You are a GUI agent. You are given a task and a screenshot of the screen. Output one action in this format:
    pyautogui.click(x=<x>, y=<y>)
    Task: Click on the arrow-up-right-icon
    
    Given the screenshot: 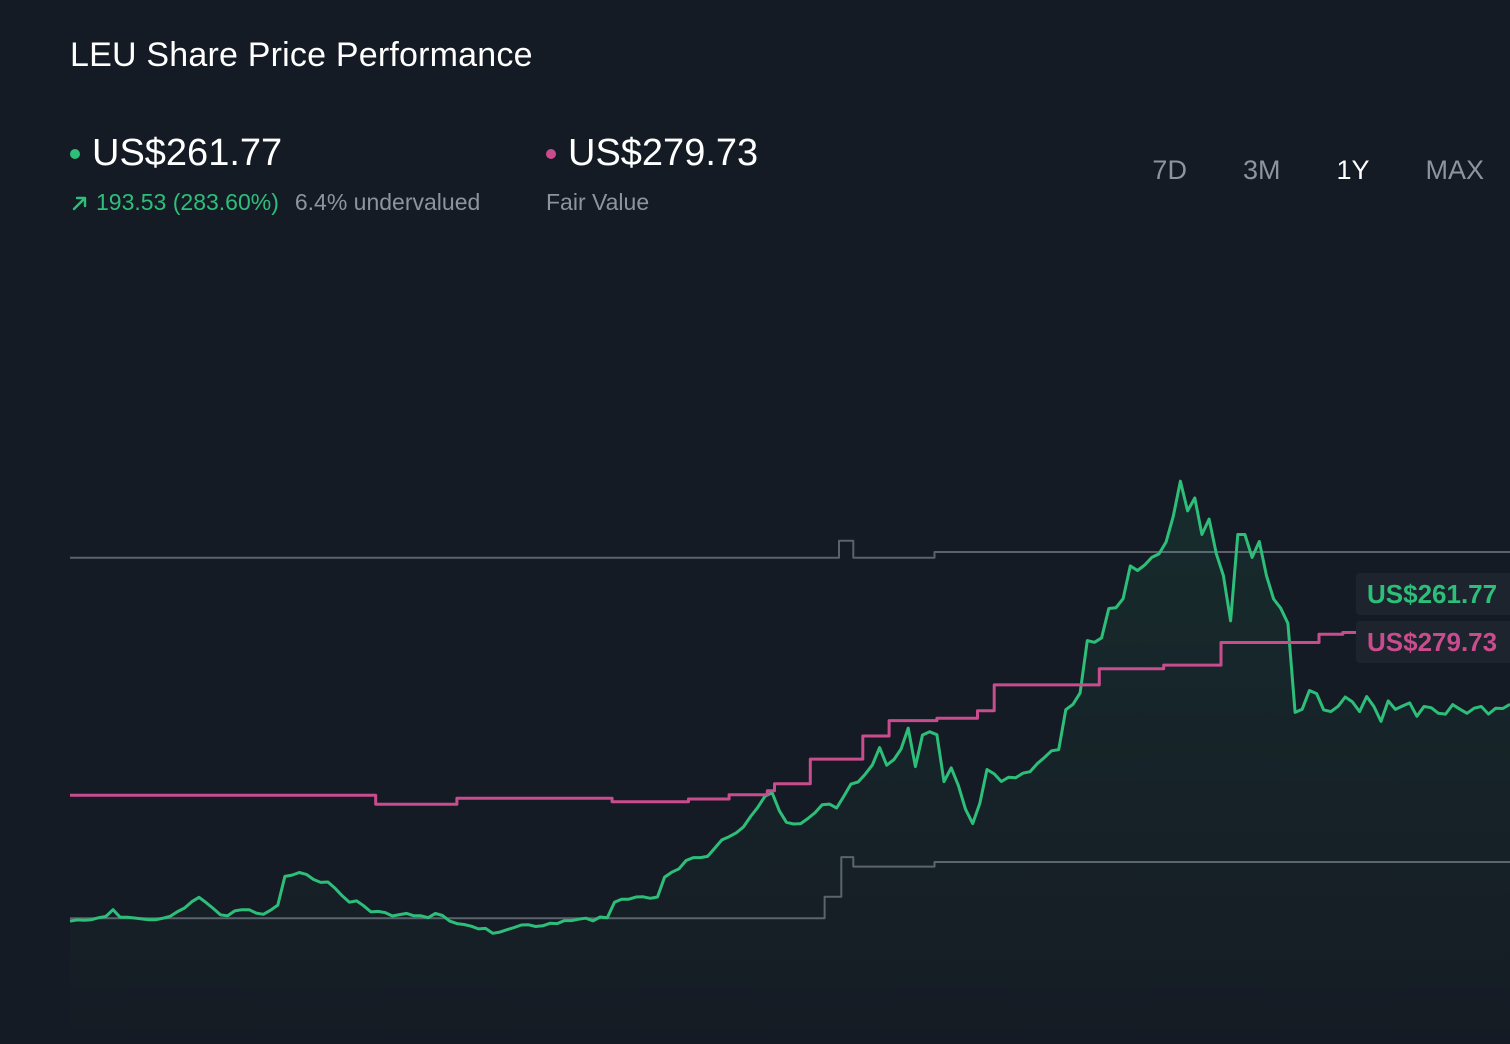 What is the action you would take?
    pyautogui.click(x=79, y=203)
    